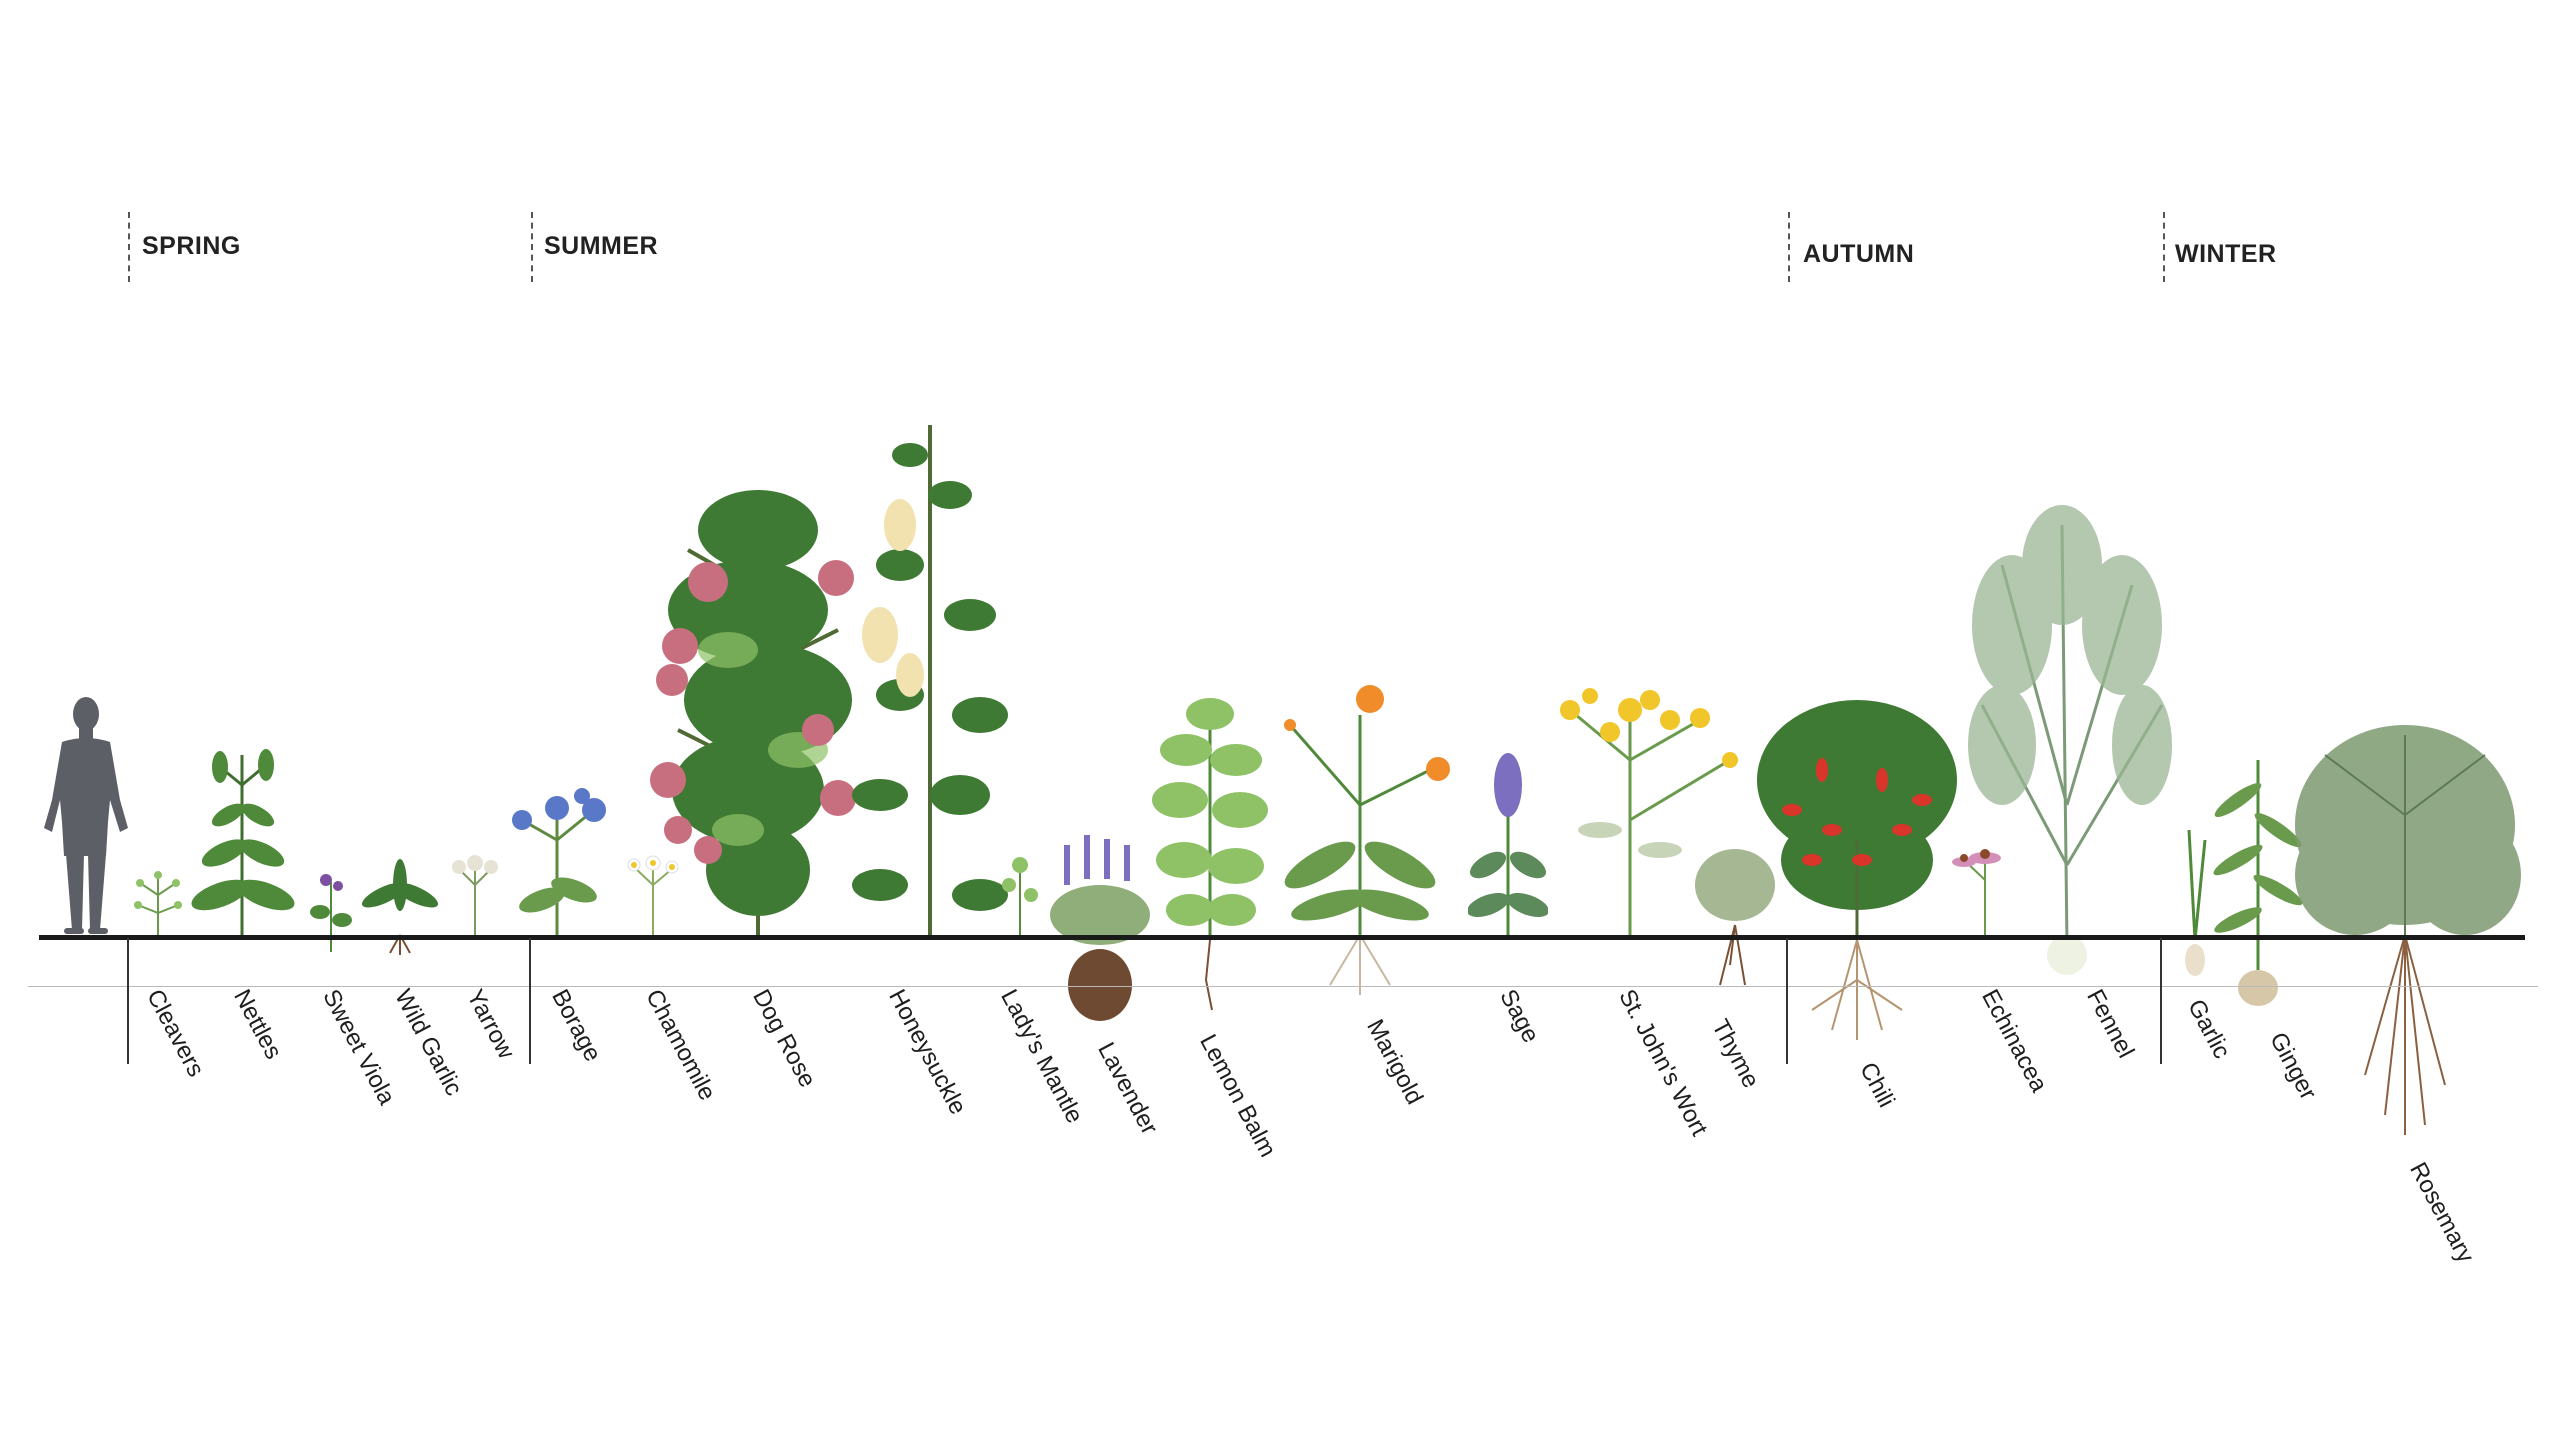 The image size is (2560, 1440). What do you see at coordinates (2442, 1213) in the screenshot?
I see `plant-label-rosemary: Rosemary` at bounding box center [2442, 1213].